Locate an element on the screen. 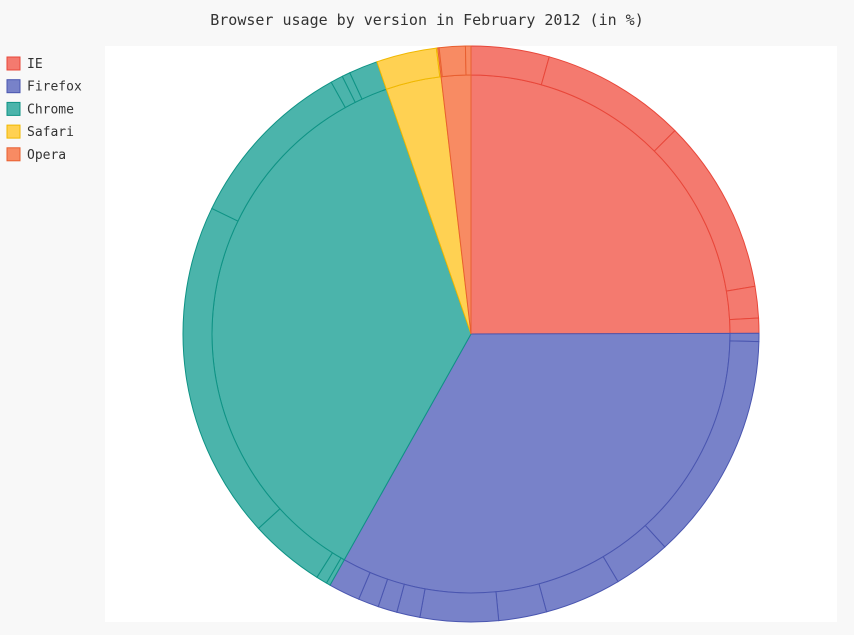  legend-label-safari: Safari is located at coordinates (50, 132).